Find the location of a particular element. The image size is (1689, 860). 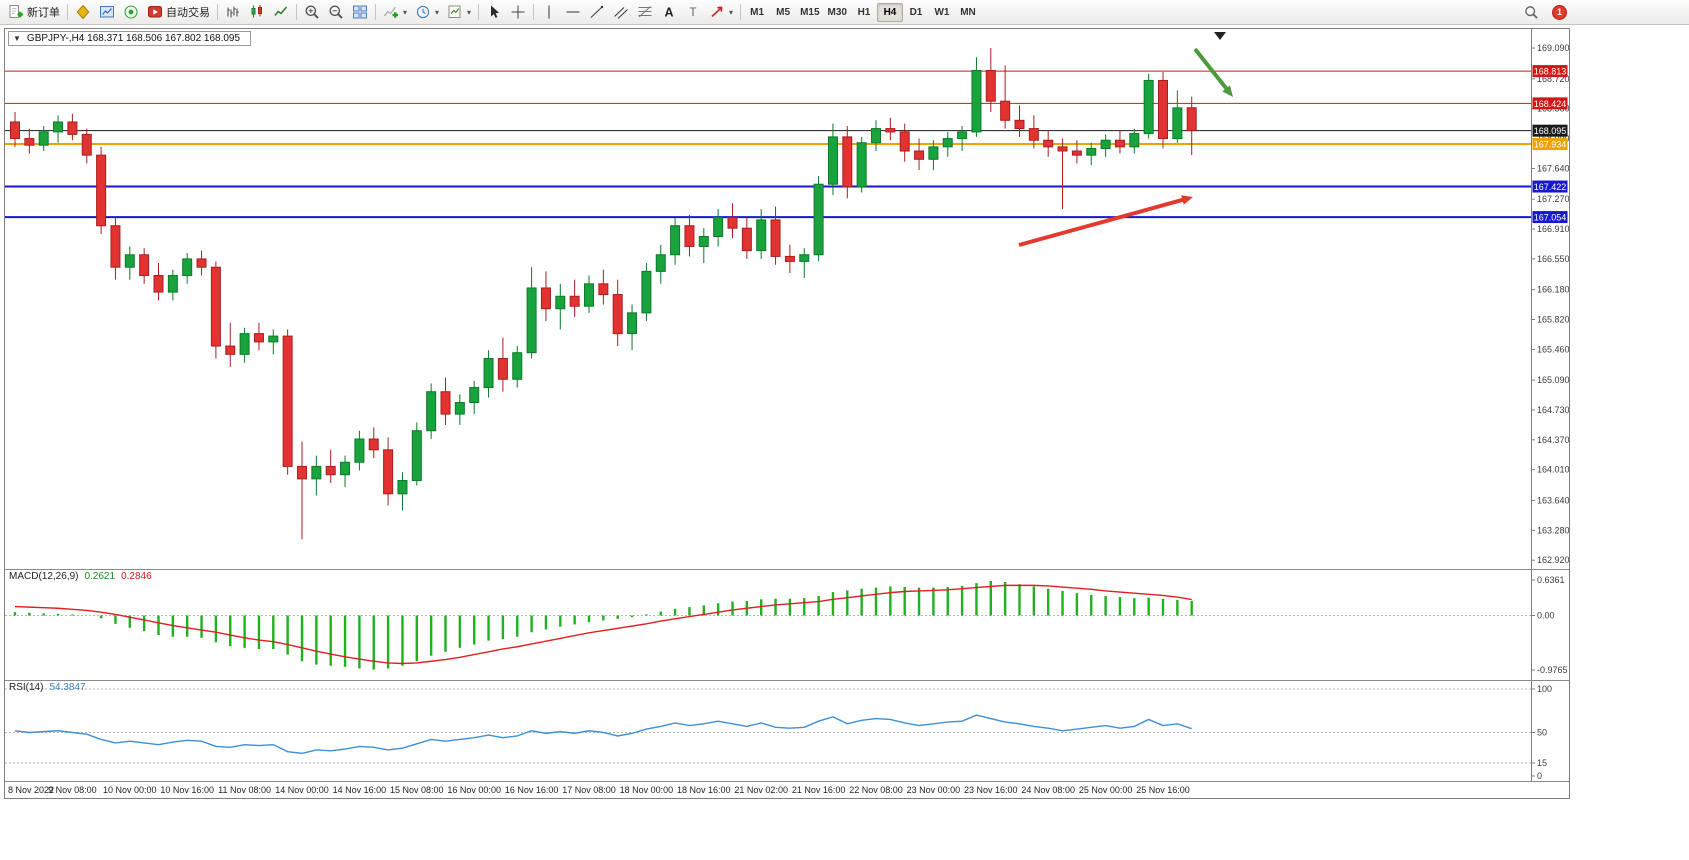

macd-canvas: 0.6361 0.00 -0.9765 is located at coordinates (787, 625).